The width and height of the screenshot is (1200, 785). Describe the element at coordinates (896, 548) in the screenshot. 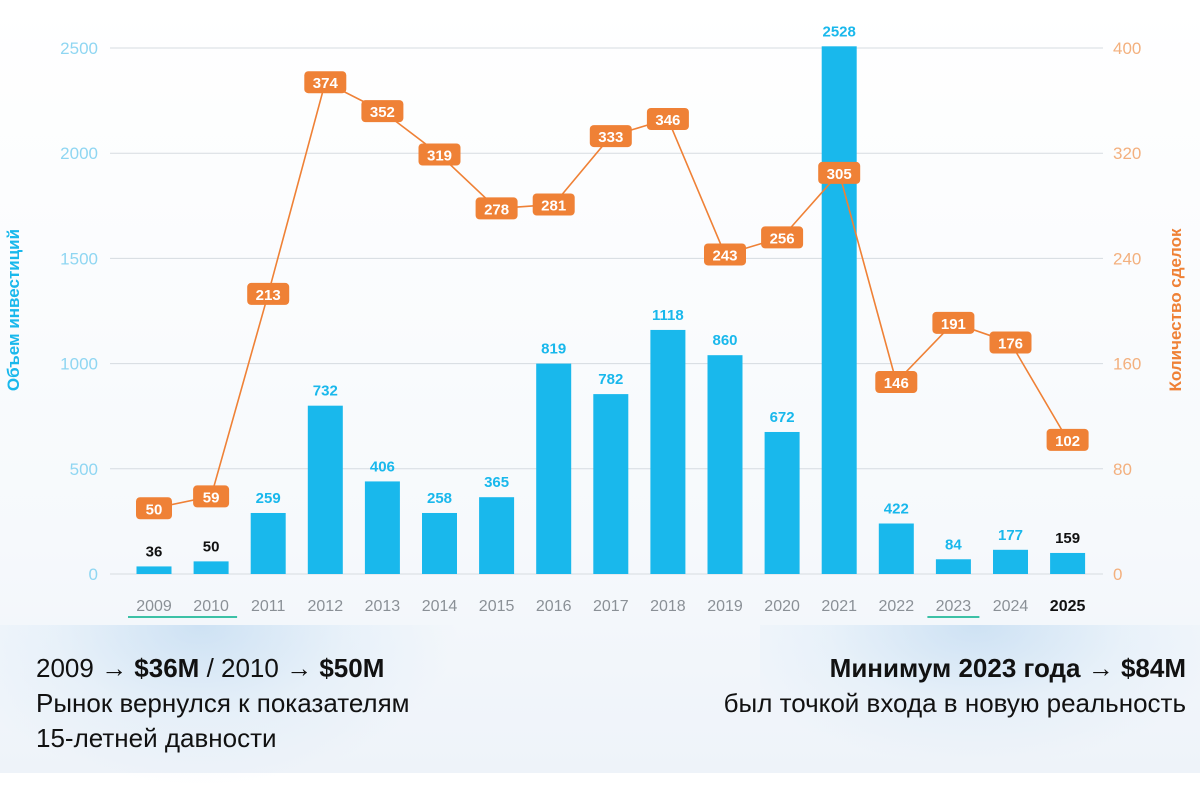

I see `bar-2022` at that location.